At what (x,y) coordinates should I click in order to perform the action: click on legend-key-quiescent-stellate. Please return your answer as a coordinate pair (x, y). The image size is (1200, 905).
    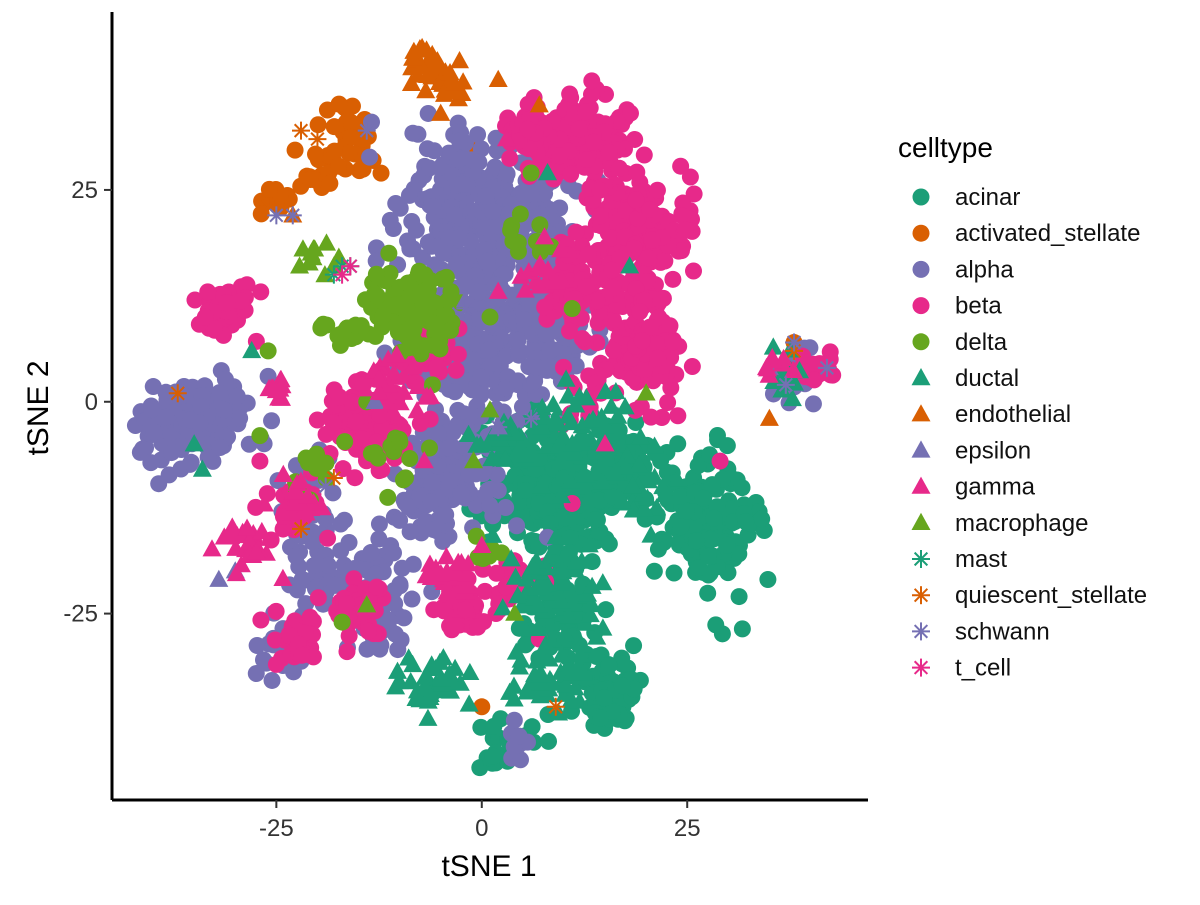
    Looking at the image, I should click on (921, 595).